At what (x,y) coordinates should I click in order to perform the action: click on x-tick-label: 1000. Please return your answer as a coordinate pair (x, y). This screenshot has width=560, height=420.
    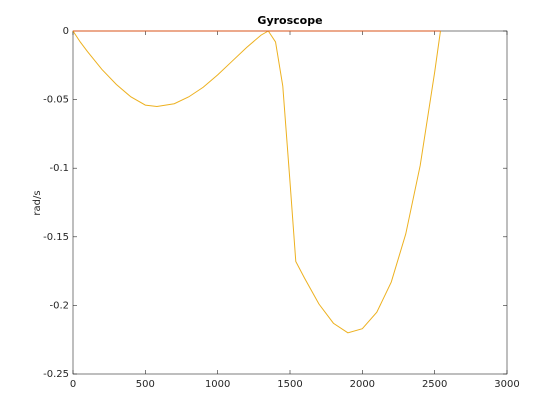
    Looking at the image, I should click on (217, 384).